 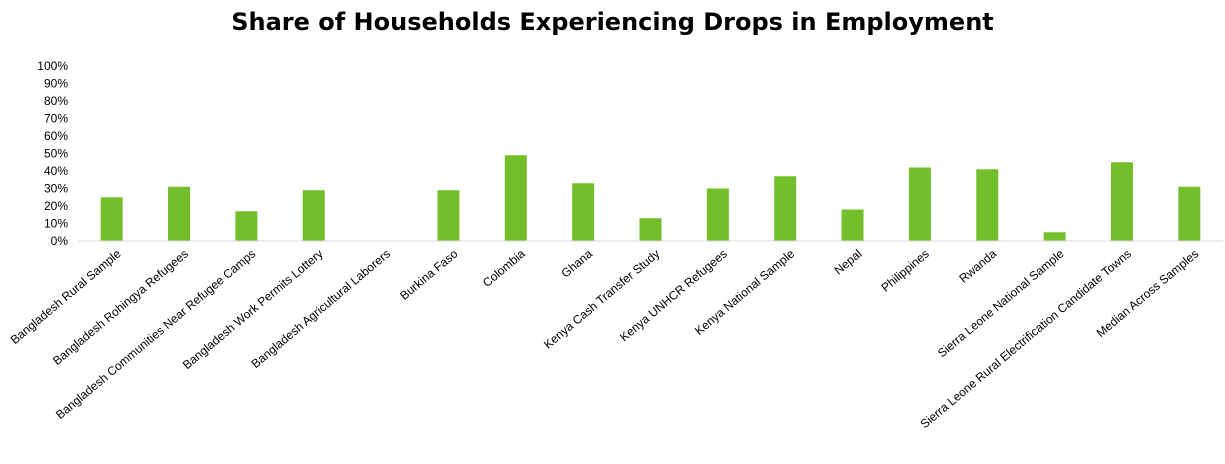 I want to click on x-tick-label: Bangladesh Rohingya Refugees, so click(x=120, y=307).